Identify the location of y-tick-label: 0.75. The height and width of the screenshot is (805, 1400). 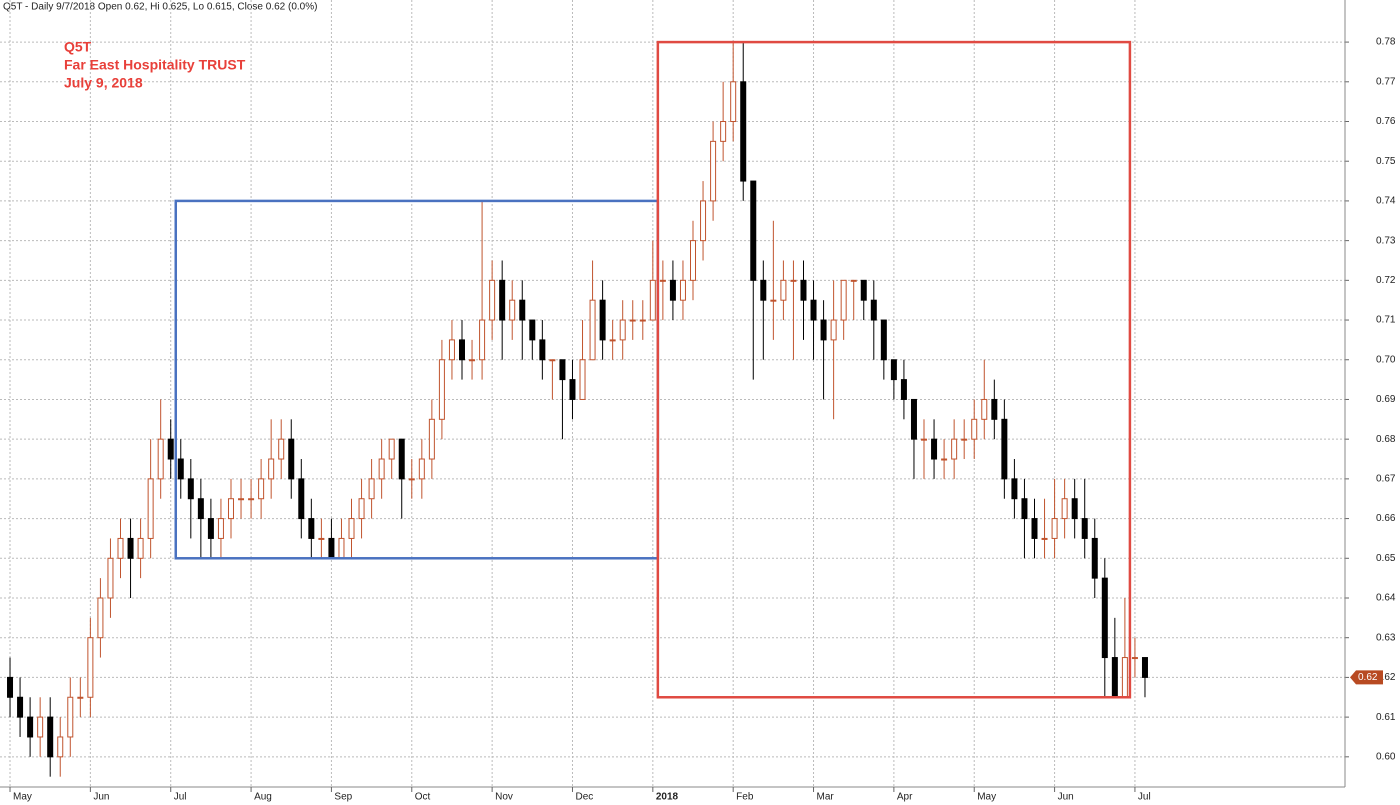
(1386, 161).